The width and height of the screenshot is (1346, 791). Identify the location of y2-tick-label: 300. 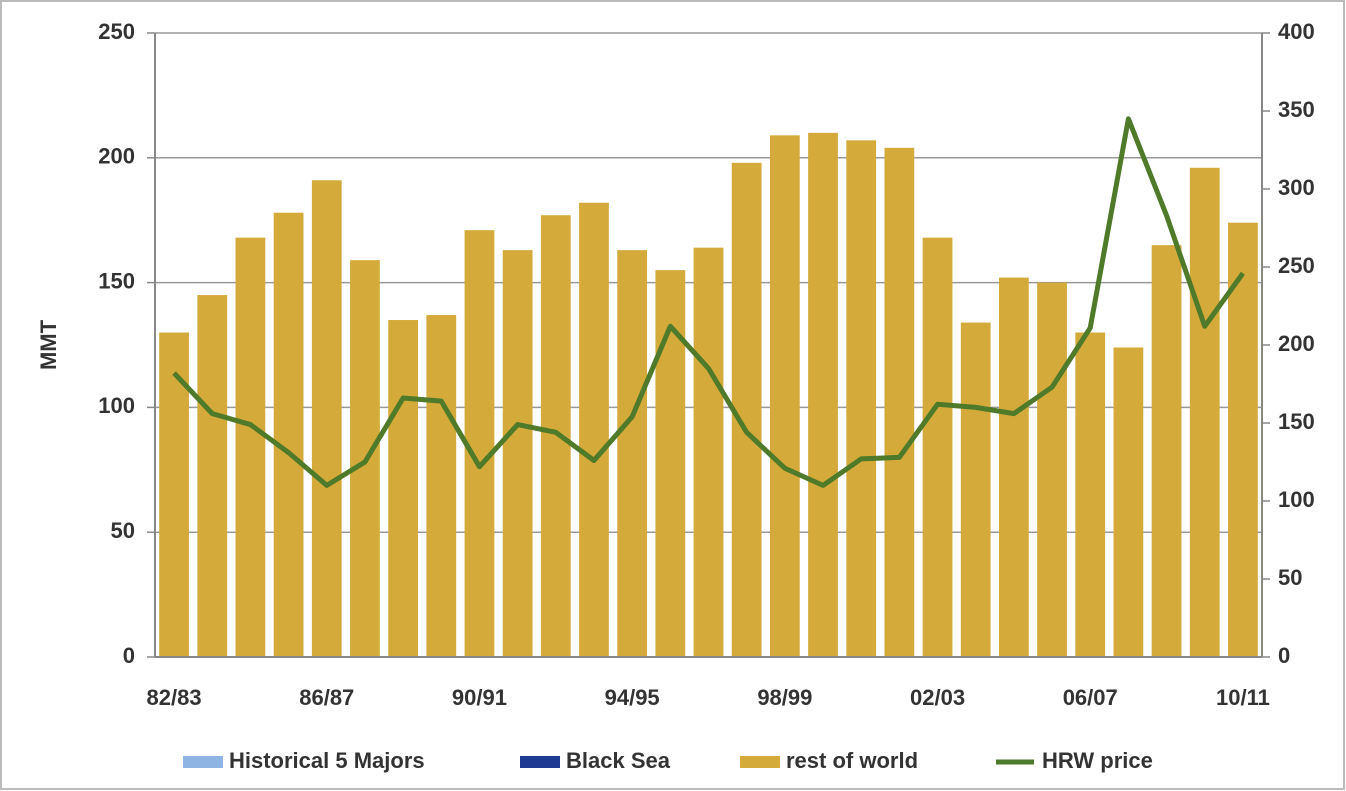
(1296, 187).